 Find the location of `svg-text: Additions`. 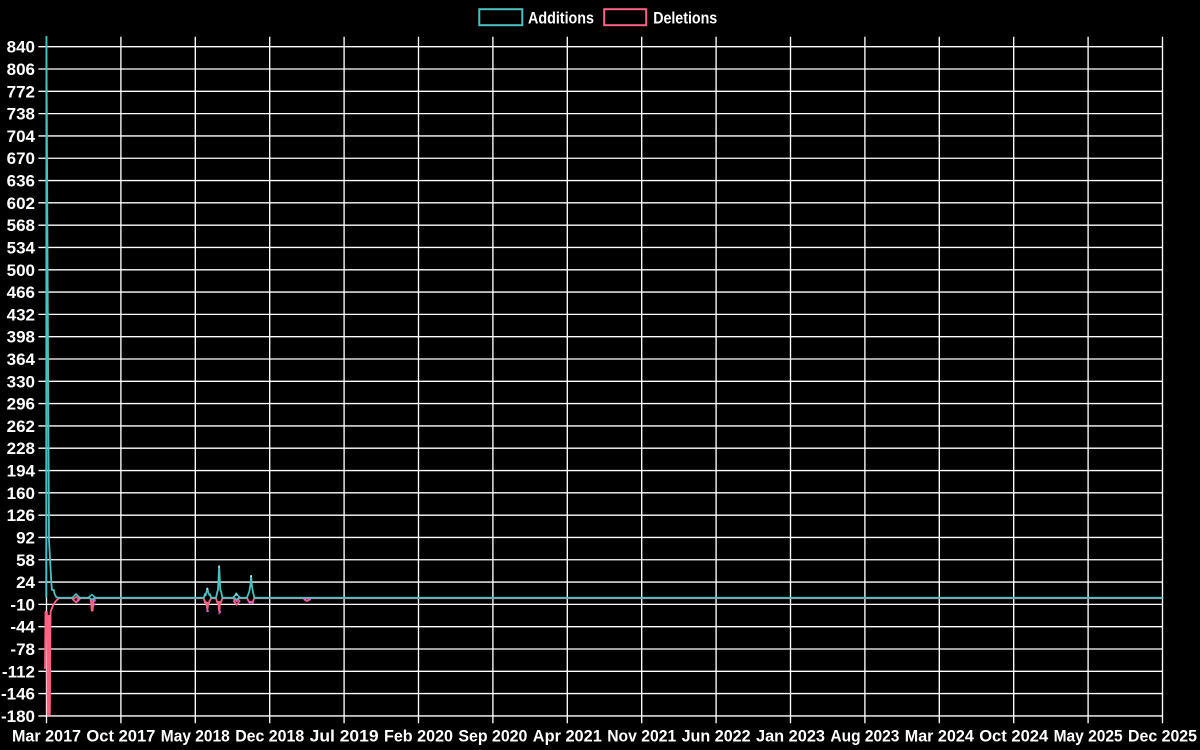

svg-text: Additions is located at coordinates (561, 18).